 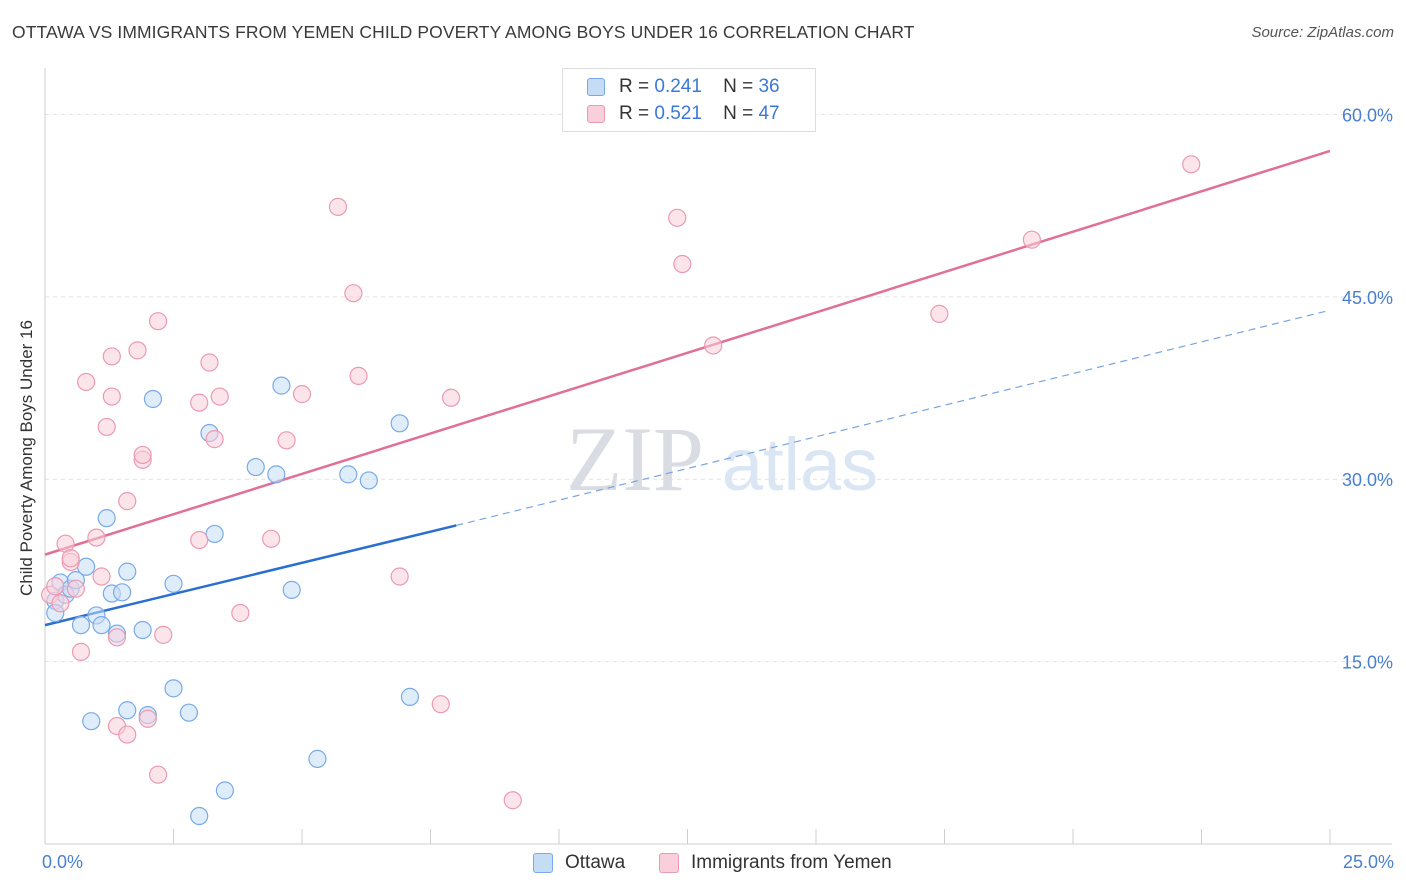 I want to click on source-label: Source: ZipAtlas.com, so click(x=1322, y=32).